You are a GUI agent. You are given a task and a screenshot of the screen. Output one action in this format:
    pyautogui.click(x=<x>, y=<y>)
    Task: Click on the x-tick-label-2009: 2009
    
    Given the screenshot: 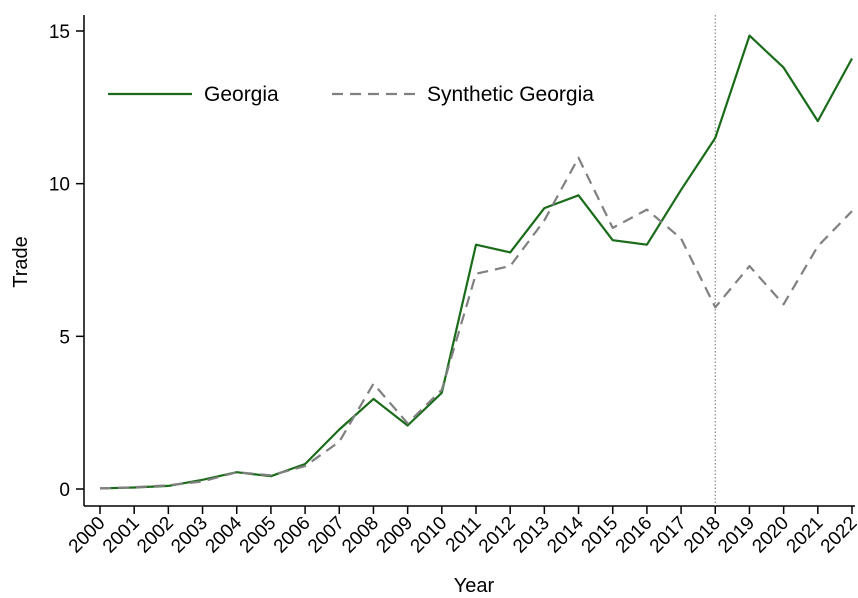 What is the action you would take?
    pyautogui.click(x=394, y=535)
    